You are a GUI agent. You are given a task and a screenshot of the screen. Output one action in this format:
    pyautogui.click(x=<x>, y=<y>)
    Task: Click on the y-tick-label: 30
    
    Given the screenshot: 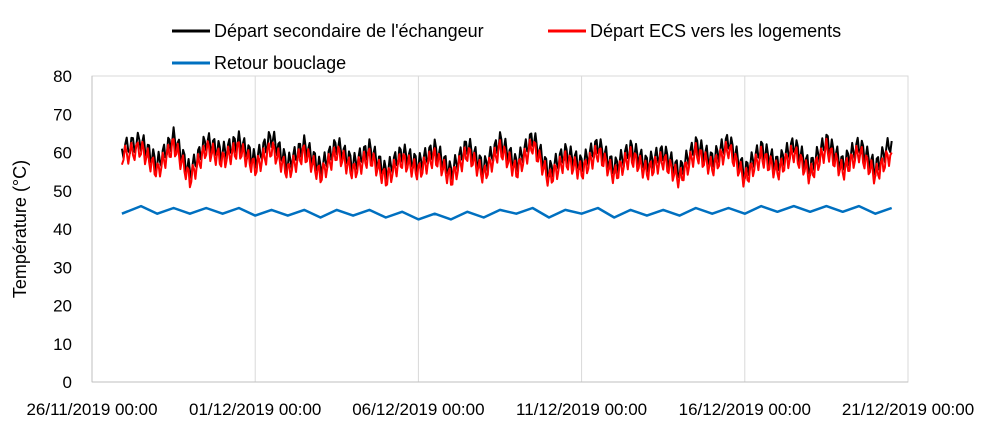 What is the action you would take?
    pyautogui.click(x=62, y=267)
    